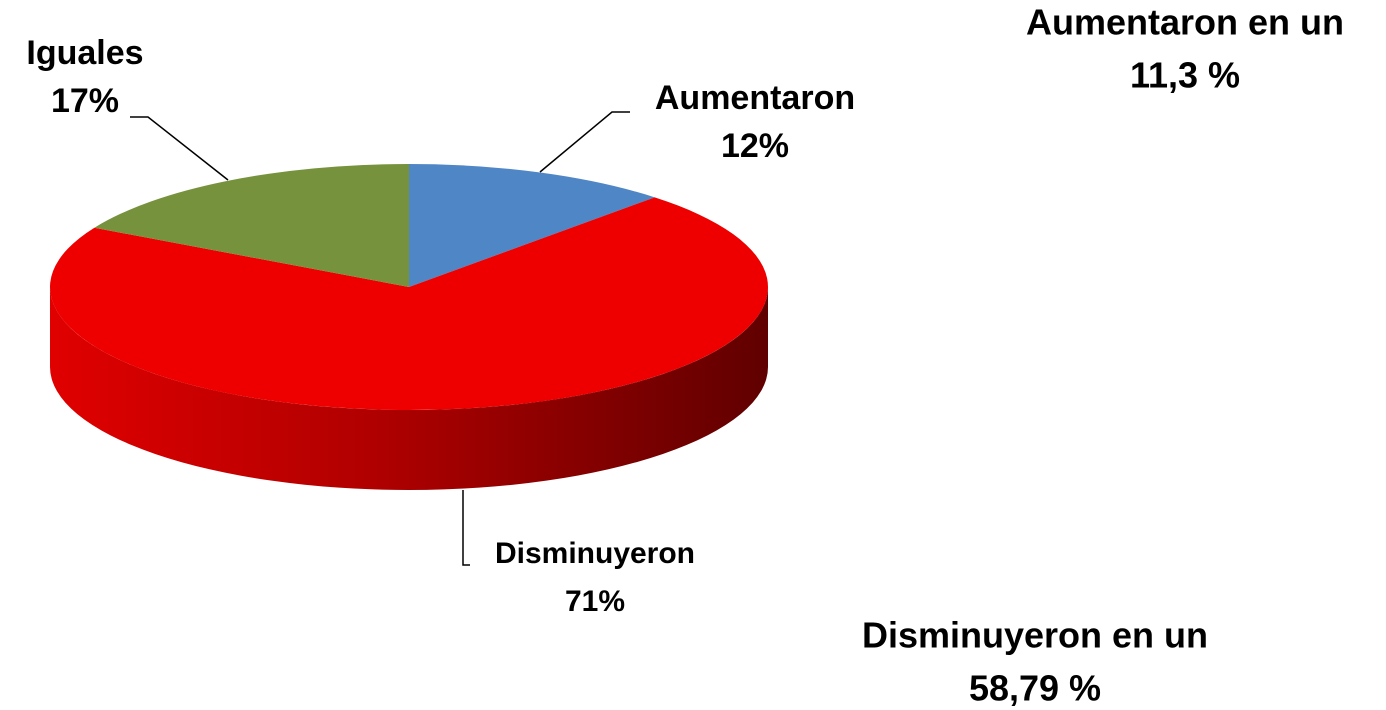 The image size is (1386, 710). Describe the element at coordinates (1035, 635) in the screenshot. I see `annotation: Disminuyeron en un` at that location.